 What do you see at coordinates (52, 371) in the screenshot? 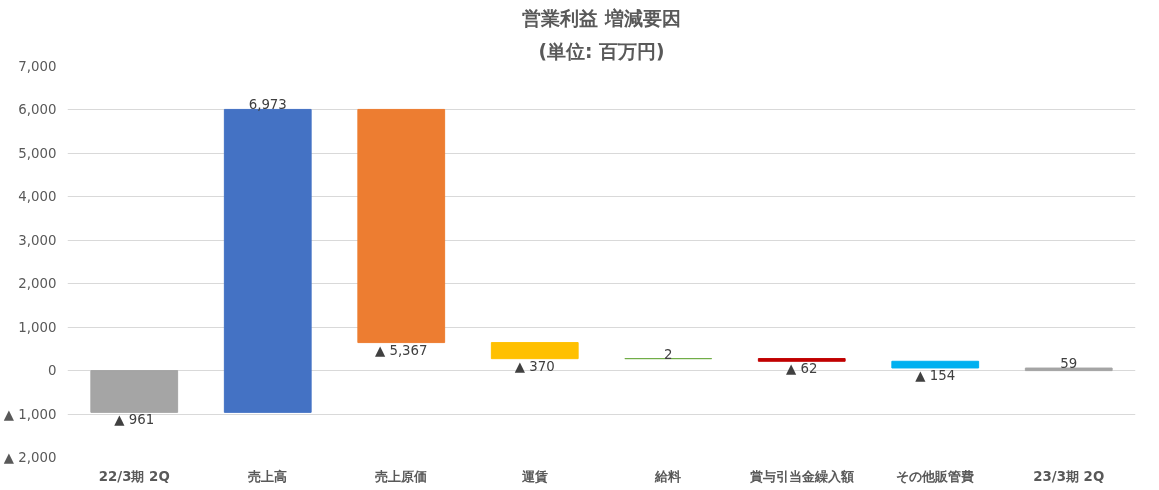
I see `y-tick-label: 0` at bounding box center [52, 371].